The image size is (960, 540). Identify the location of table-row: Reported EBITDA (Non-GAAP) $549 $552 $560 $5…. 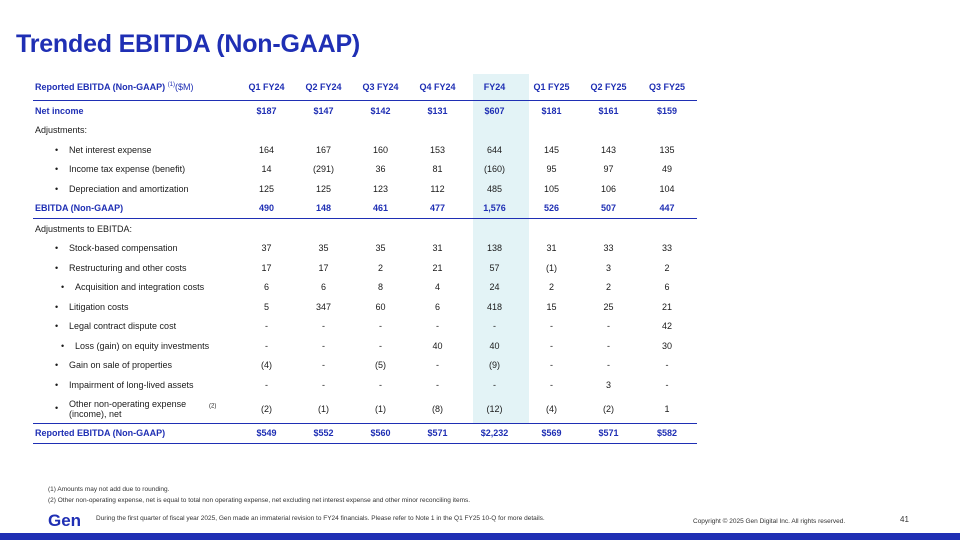
(365, 433).